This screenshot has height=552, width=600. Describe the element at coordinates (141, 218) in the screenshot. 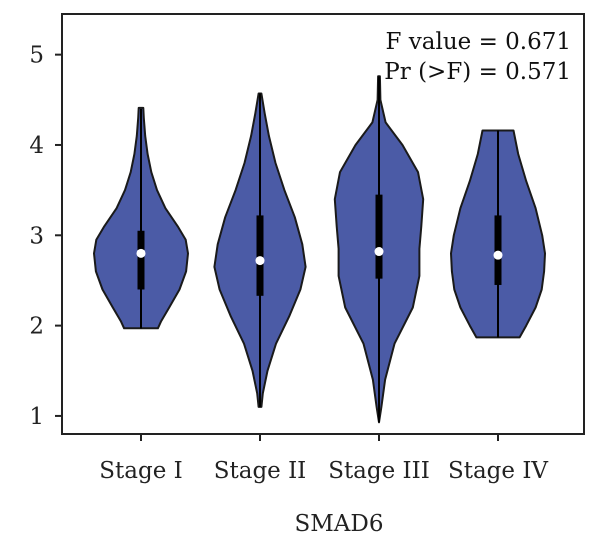

I see `violin-stage-i` at that location.